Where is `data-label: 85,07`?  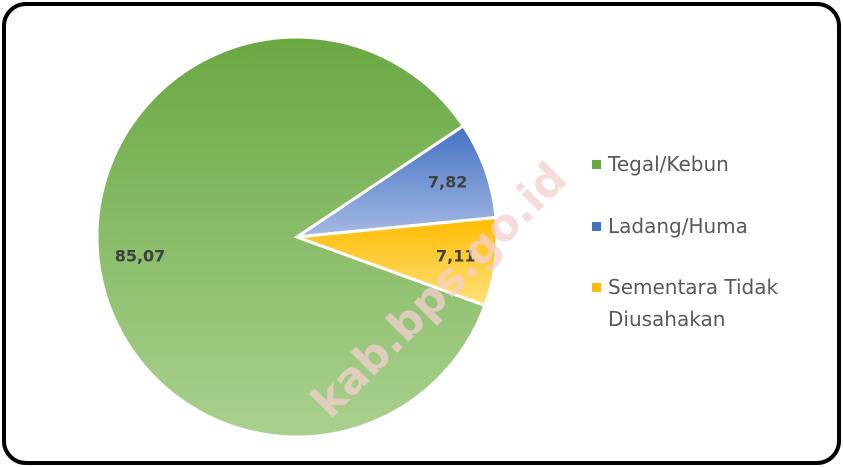
data-label: 85,07 is located at coordinates (140, 256).